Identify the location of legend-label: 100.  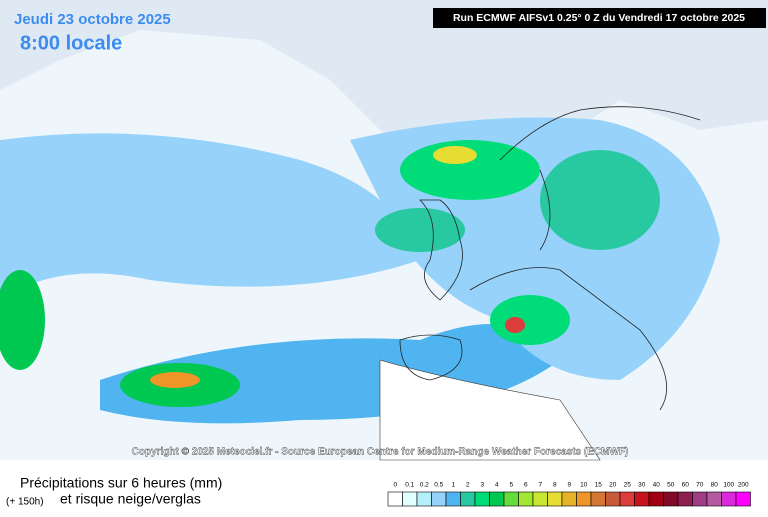
(728, 485).